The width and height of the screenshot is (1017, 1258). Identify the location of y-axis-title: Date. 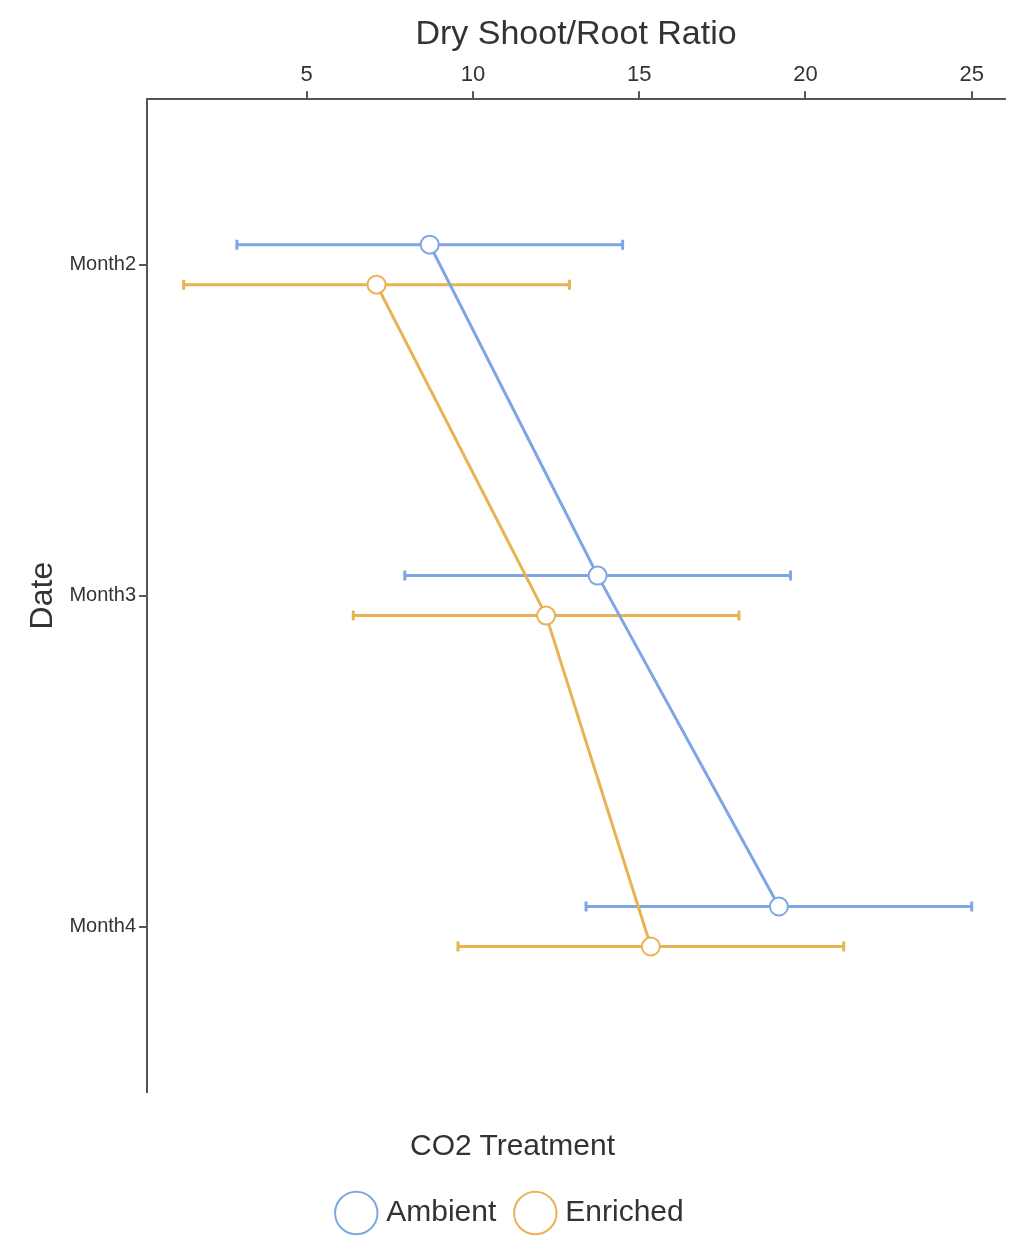
(41, 595).